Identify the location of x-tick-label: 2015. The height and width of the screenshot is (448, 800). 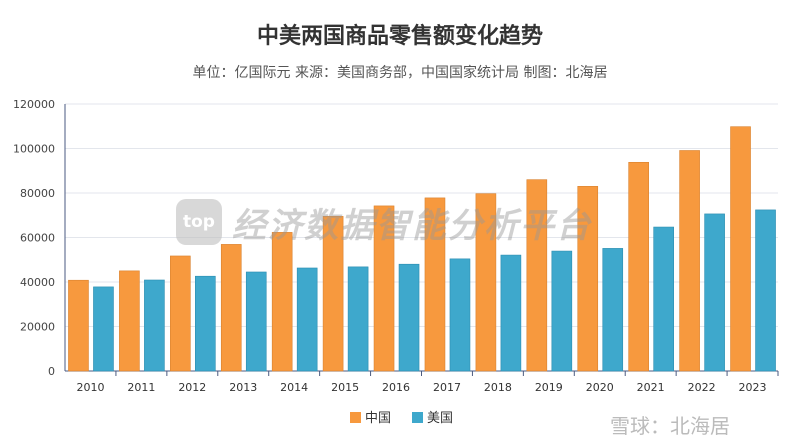
(345, 387).